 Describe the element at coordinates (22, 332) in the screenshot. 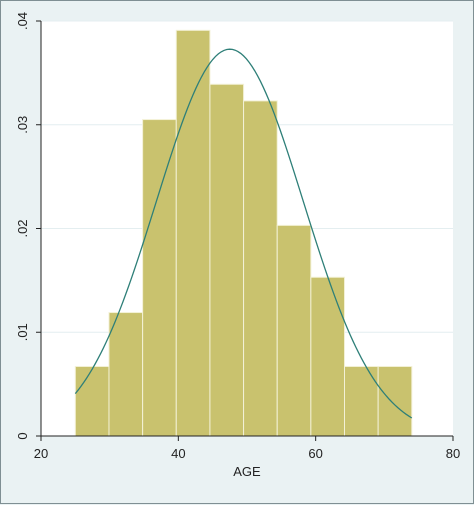

I see `y-tick-label: .01` at that location.